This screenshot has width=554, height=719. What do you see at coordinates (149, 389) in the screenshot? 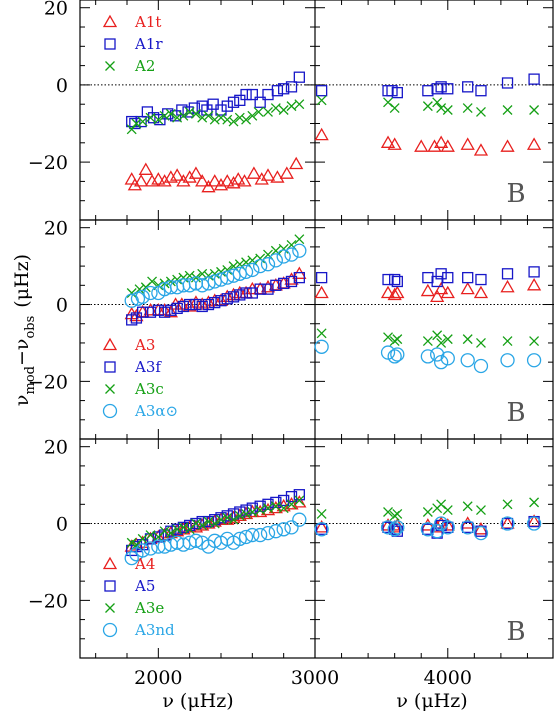
I see `legend-entry: A3c` at bounding box center [149, 389].